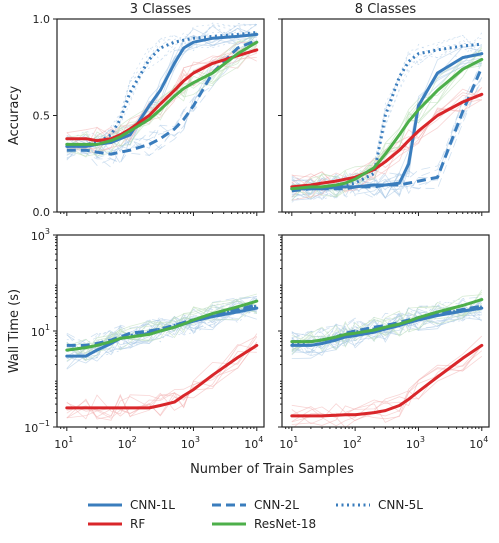 Image resolution: width=499 pixels, height=543 pixels. I want to click on series-line-cnn-5l, so click(386, 116).